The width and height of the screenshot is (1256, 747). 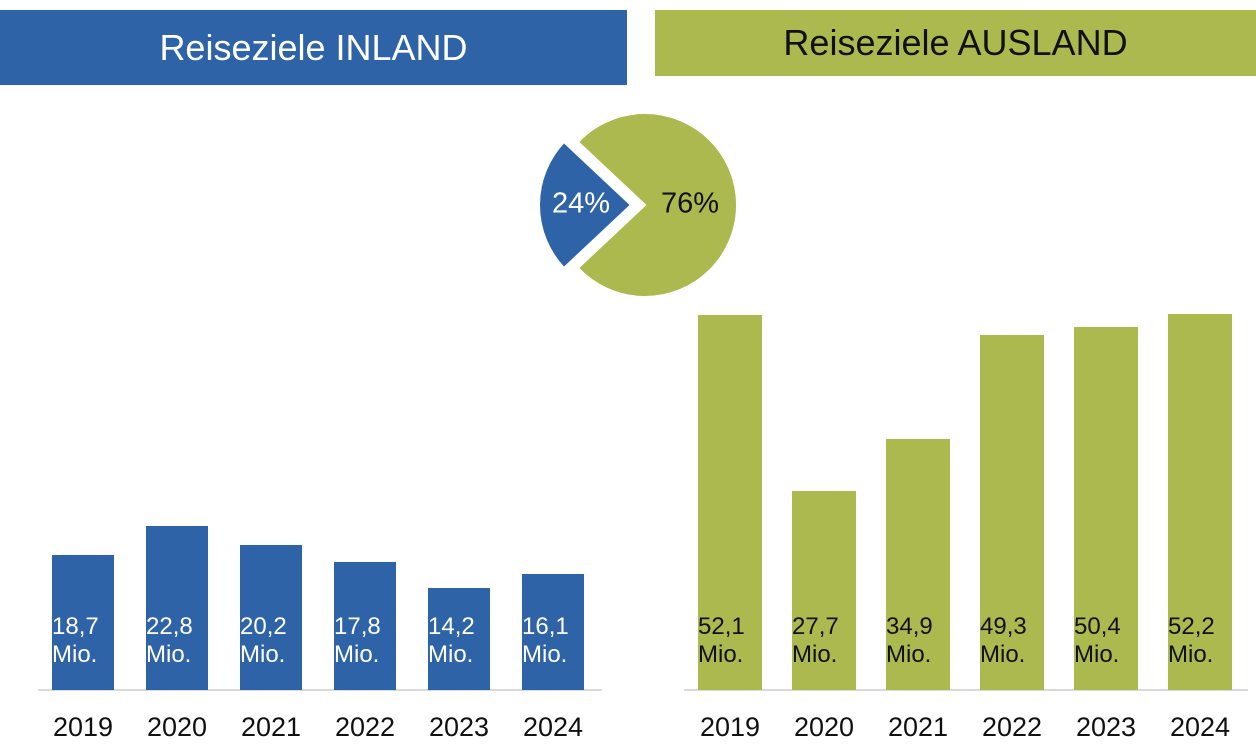 What do you see at coordinates (313, 47) in the screenshot?
I see `header-inland: Reiseziele INLAND` at bounding box center [313, 47].